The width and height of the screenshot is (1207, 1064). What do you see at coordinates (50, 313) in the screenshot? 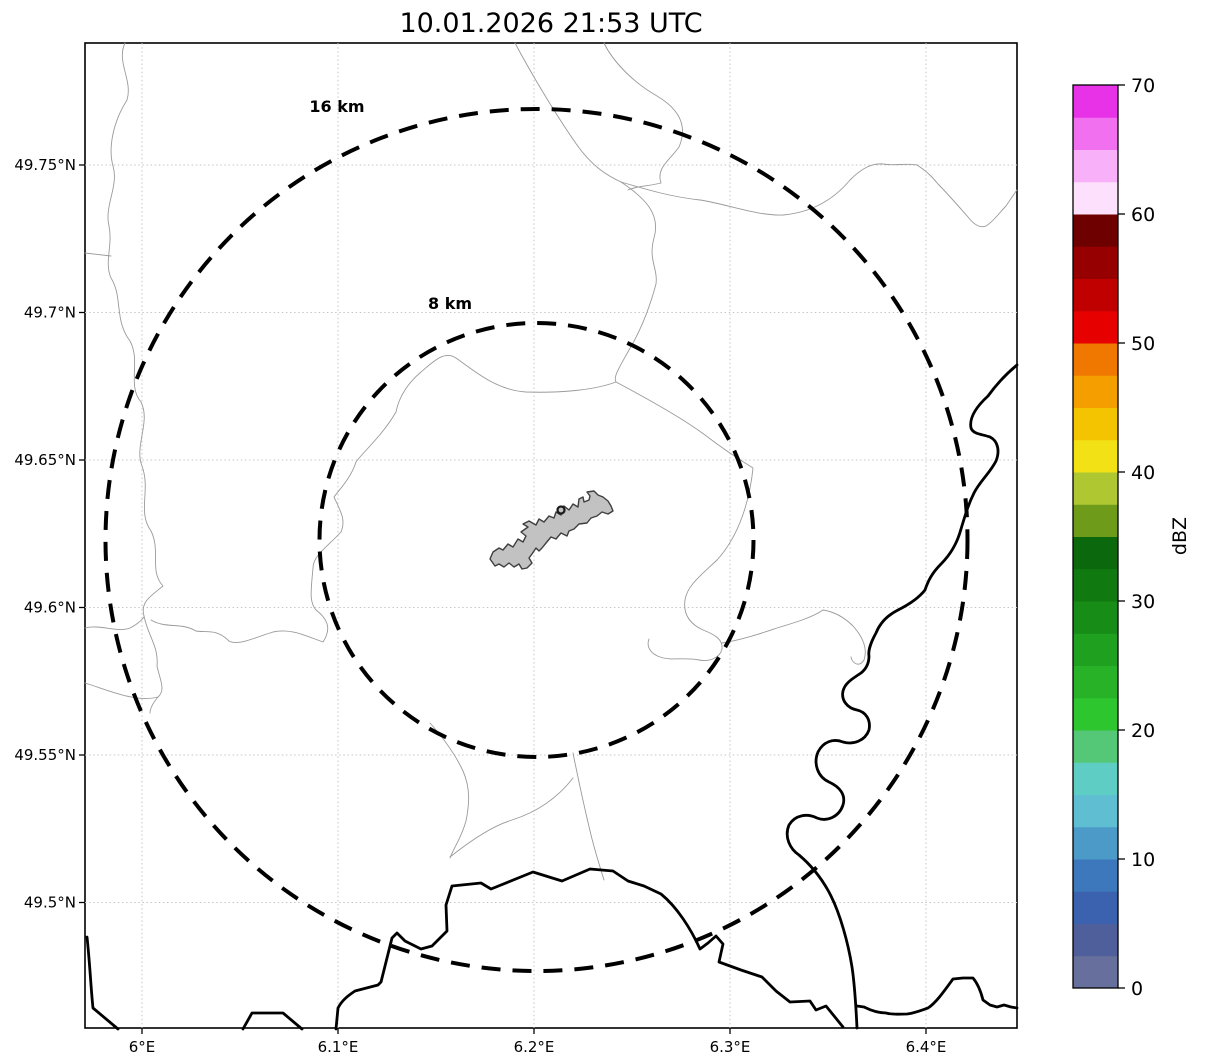
I see `y-tick-label: 49.7°N` at bounding box center [50, 313].